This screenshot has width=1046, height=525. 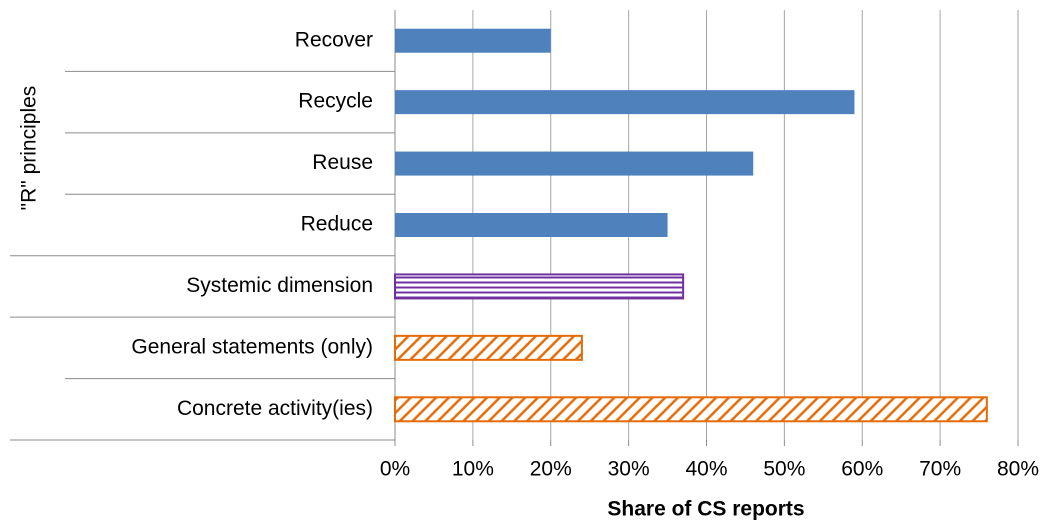 What do you see at coordinates (940, 469) in the screenshot?
I see `x-tick-label: 70%` at bounding box center [940, 469].